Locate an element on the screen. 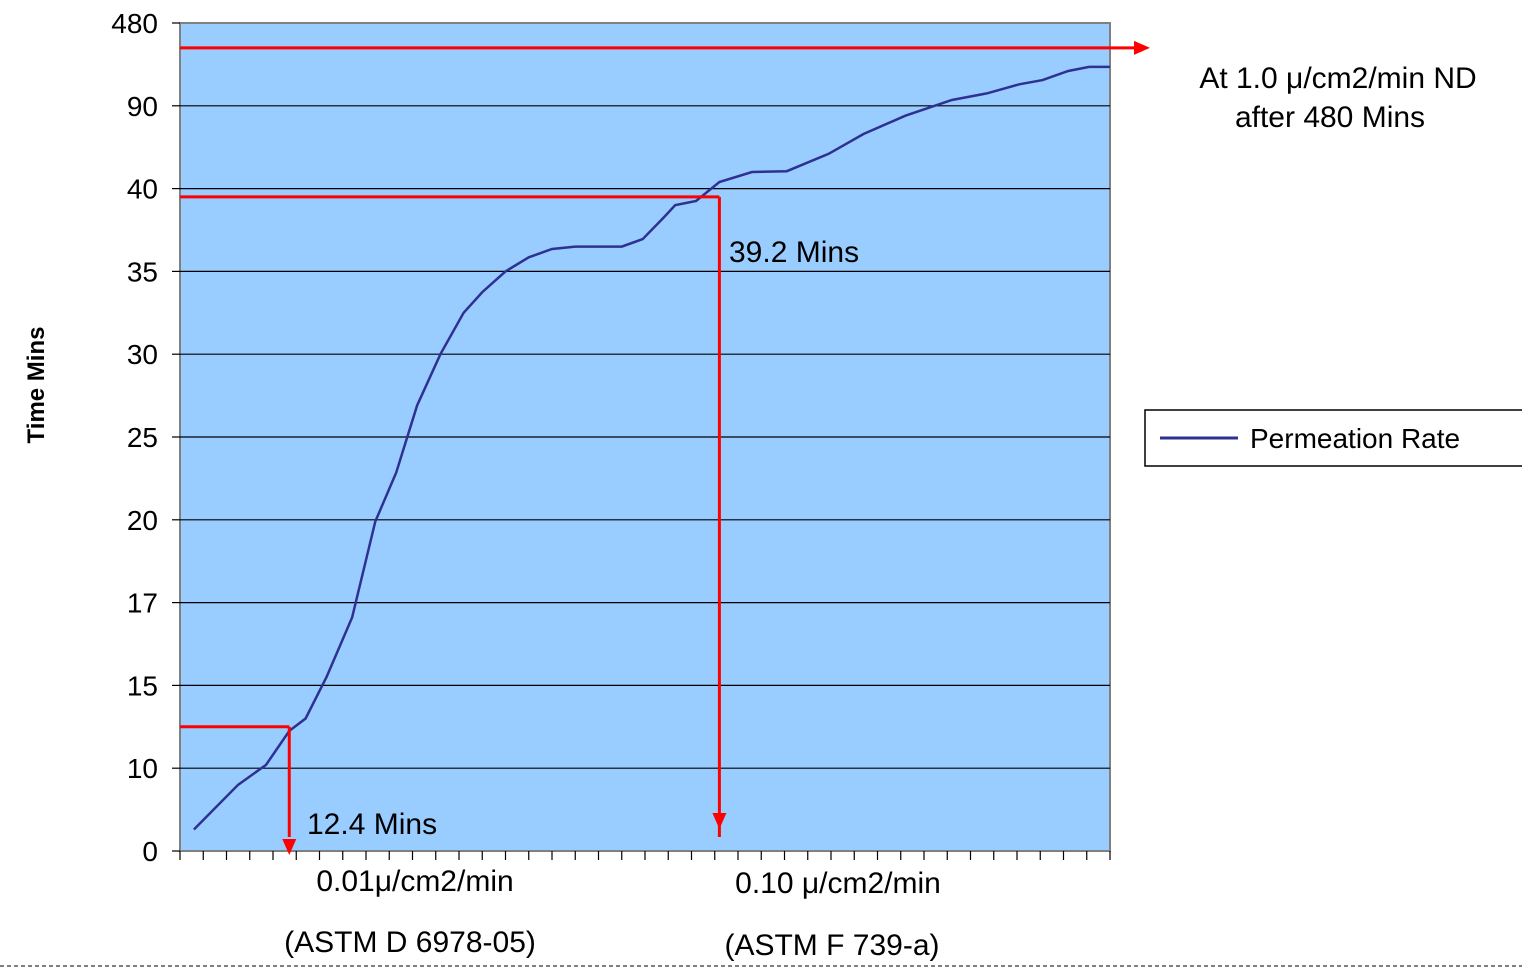  annotation-nd-line2: after 480 Mins is located at coordinates (1330, 117).